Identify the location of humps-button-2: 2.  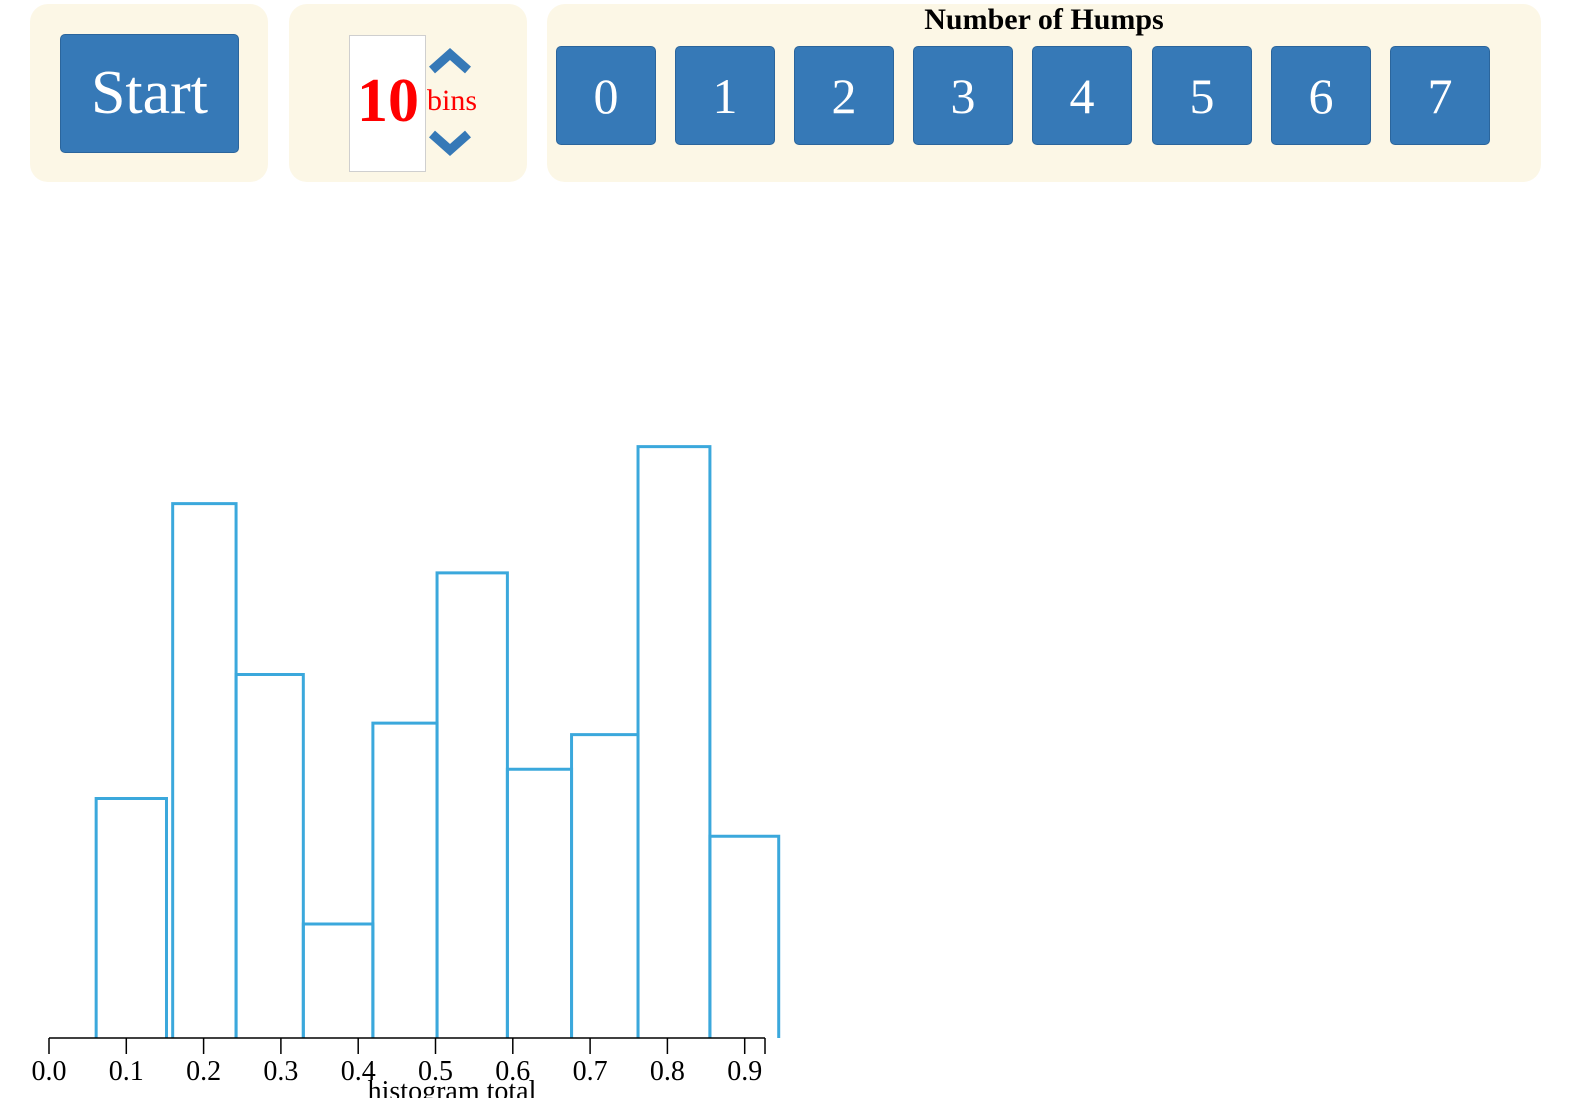
(844, 95).